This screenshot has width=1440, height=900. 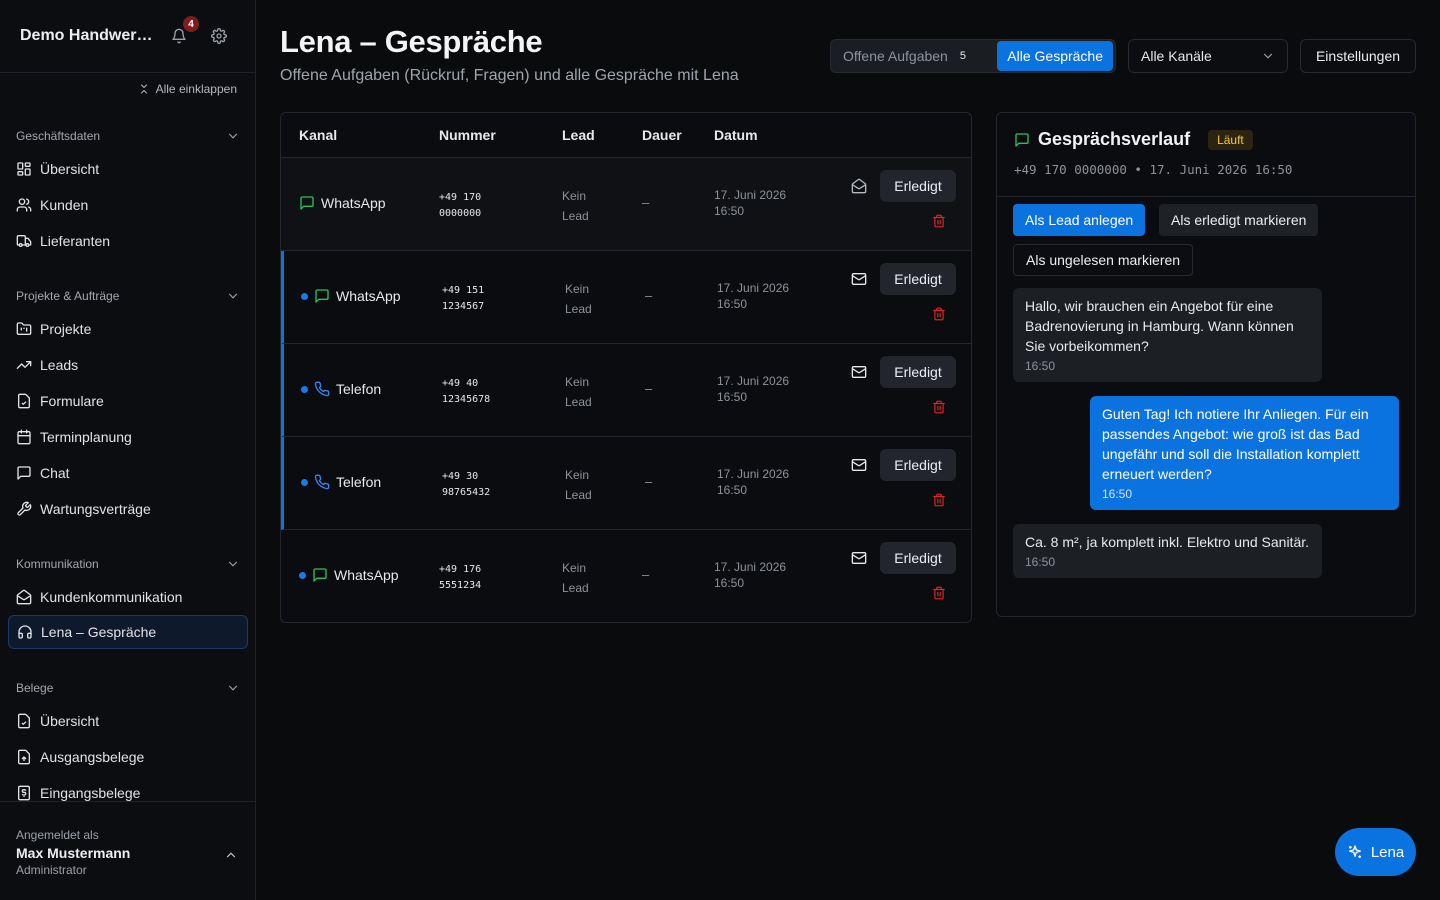 I want to click on sidebar-item-formulare: Formulare, so click(x=128, y=401).